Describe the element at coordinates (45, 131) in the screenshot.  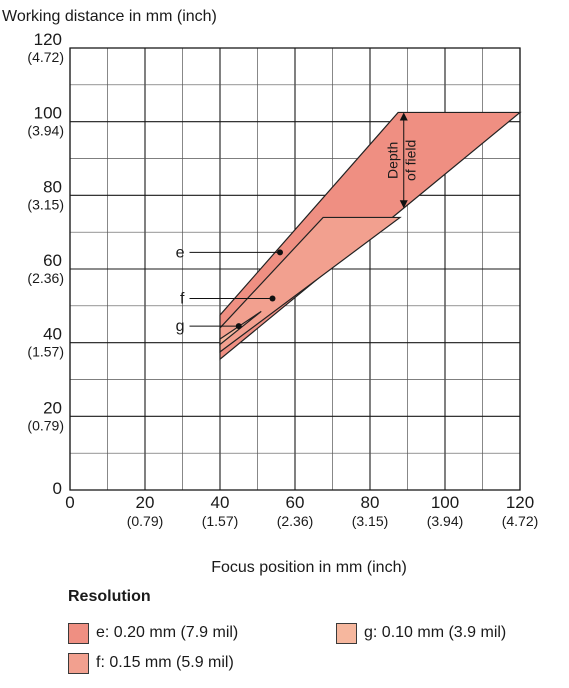
I see `y-tick-sublabel: (3.94)` at that location.